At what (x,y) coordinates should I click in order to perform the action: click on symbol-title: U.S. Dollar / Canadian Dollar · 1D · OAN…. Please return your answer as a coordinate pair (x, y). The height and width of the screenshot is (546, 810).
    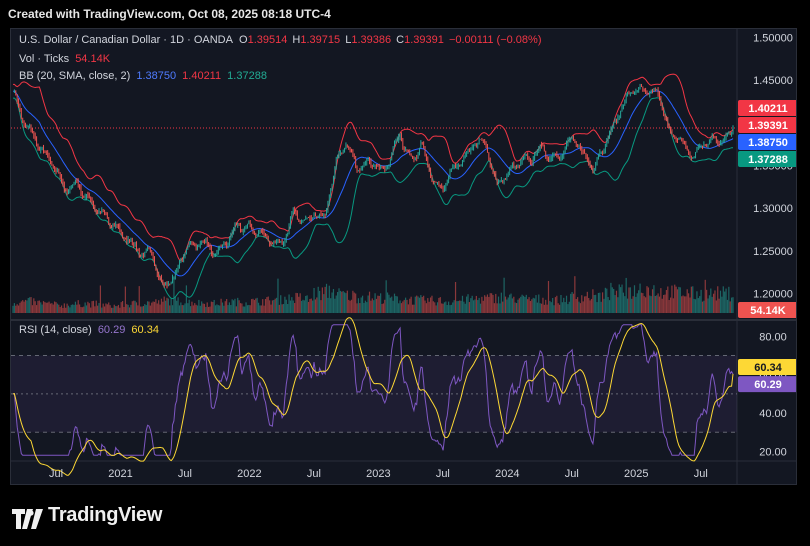
    Looking at the image, I should click on (126, 40).